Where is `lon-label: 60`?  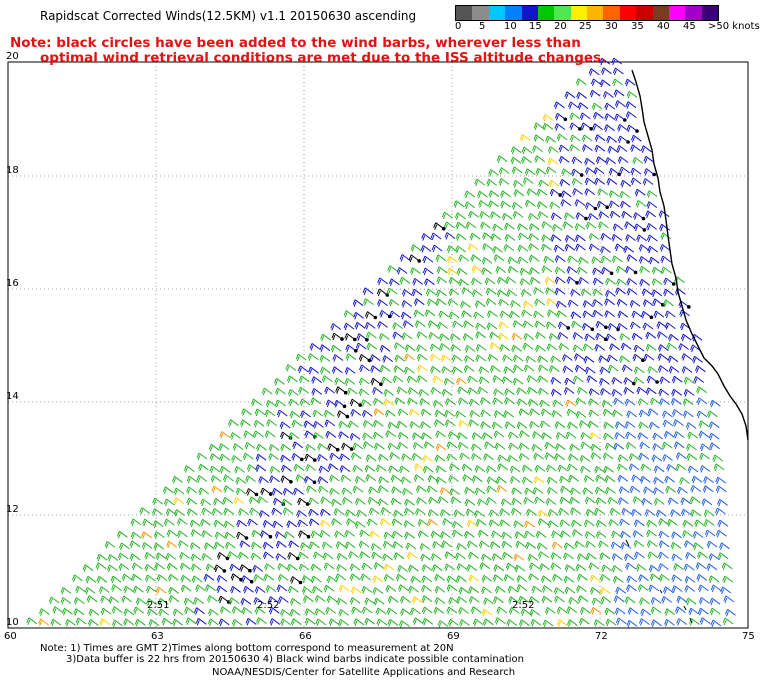 lon-label: 60 is located at coordinates (10, 636).